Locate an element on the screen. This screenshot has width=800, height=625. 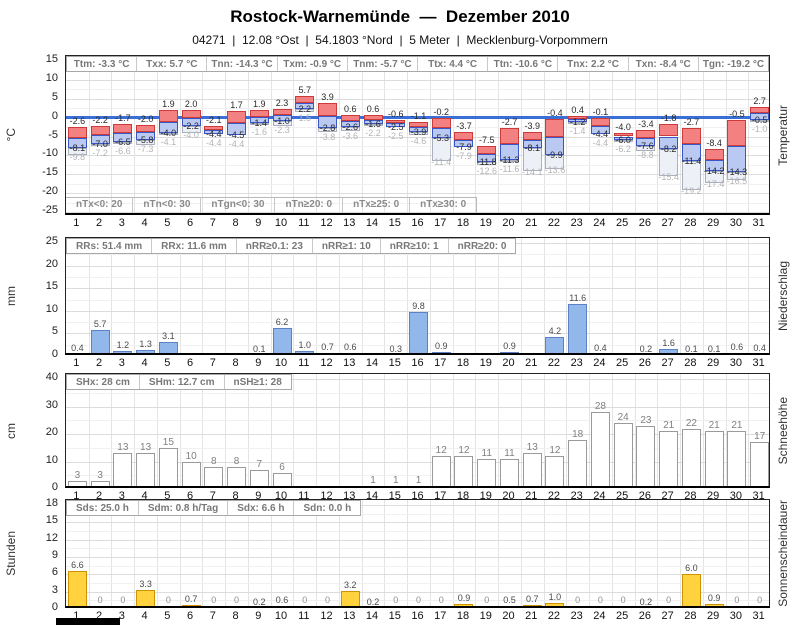
day-label: 2 is located at coordinates (99, 363).